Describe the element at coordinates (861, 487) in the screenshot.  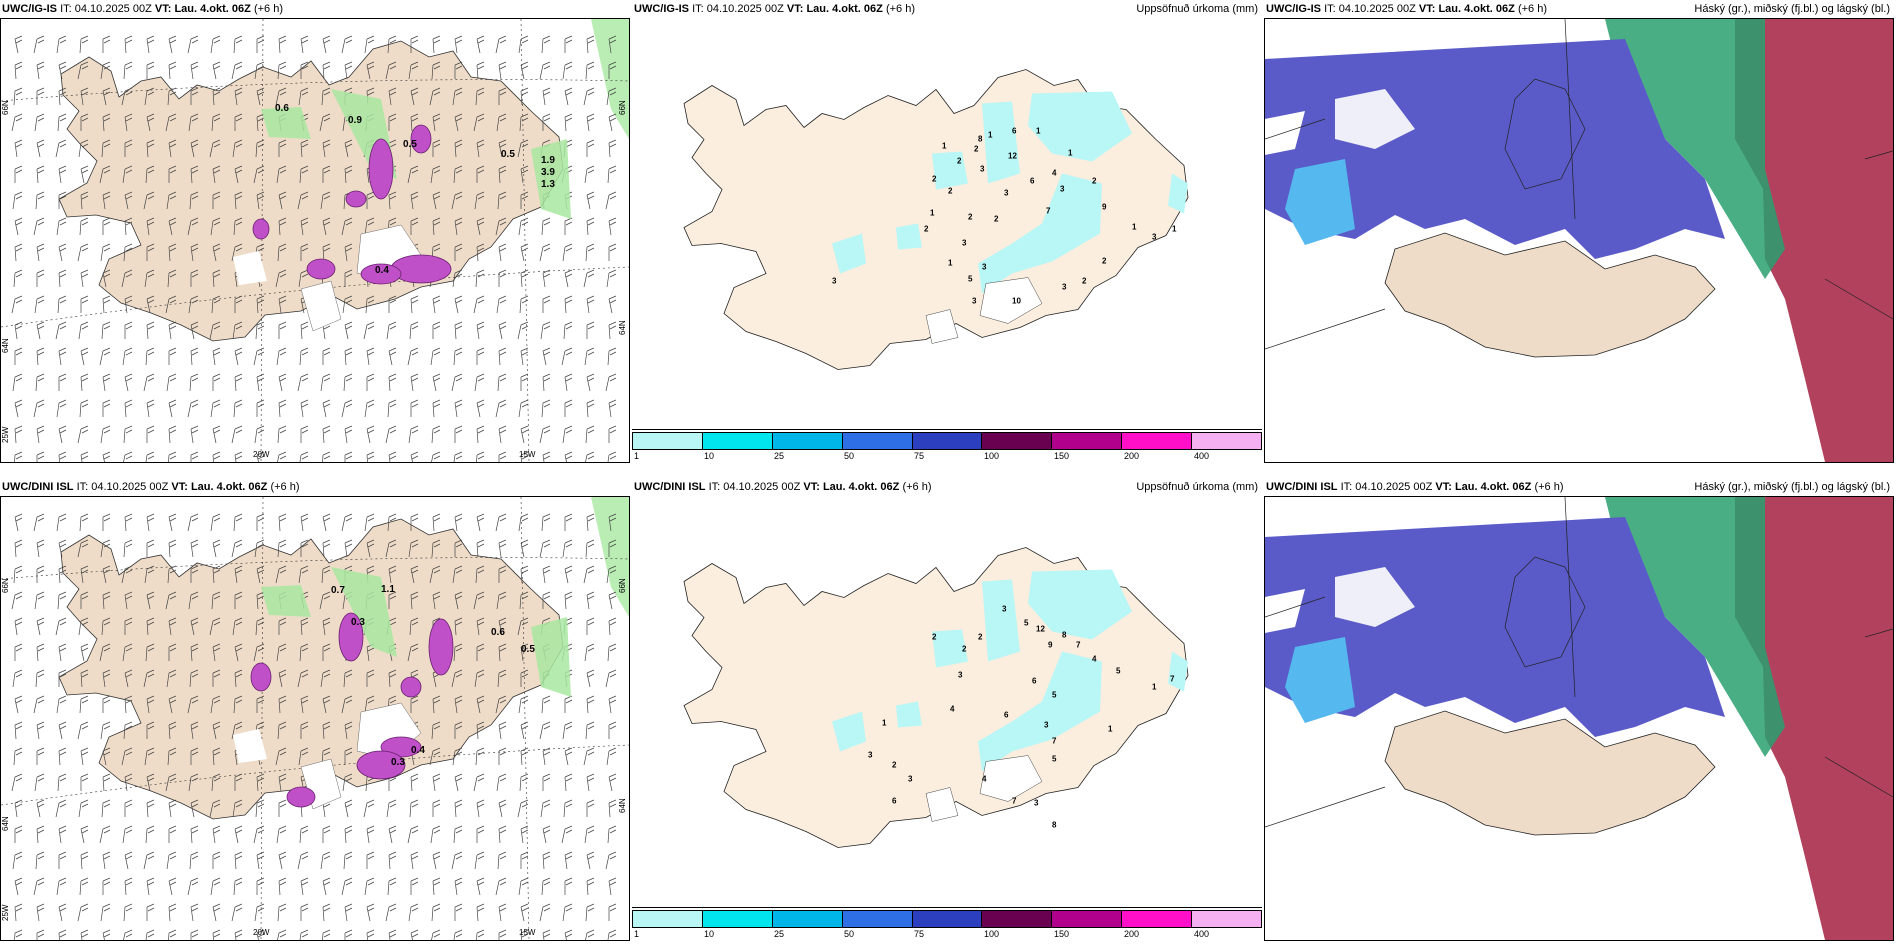
I see `vt-value: Lau. 4.okt. 06Z` at that location.